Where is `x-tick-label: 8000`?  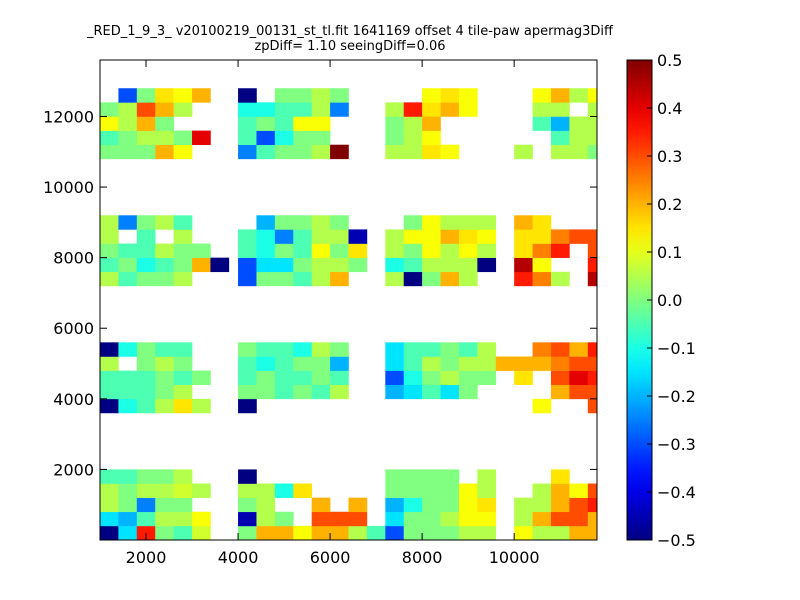 x-tick-label: 8000 is located at coordinates (422, 557).